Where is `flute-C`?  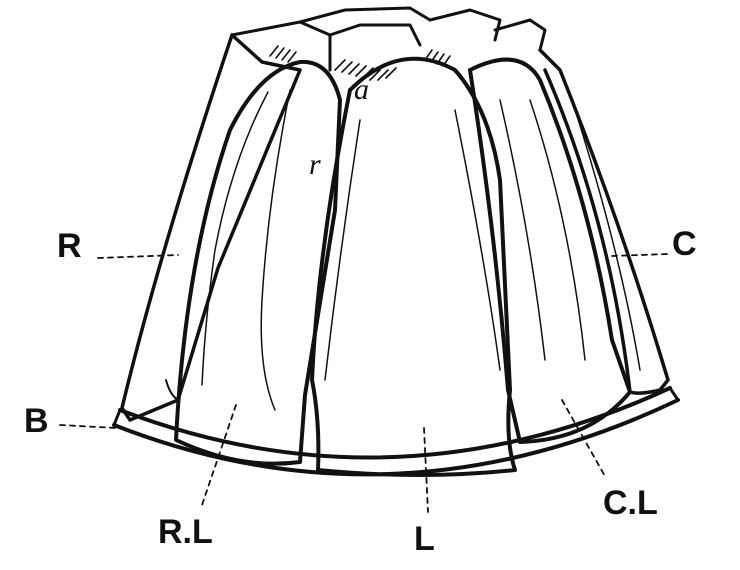 flute-C is located at coordinates (604, 221).